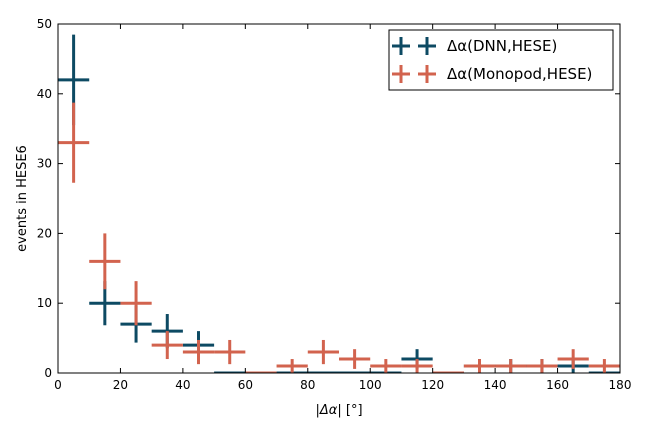  What do you see at coordinates (317, 410) in the screenshot?
I see `x-label-part: |` at bounding box center [317, 410].